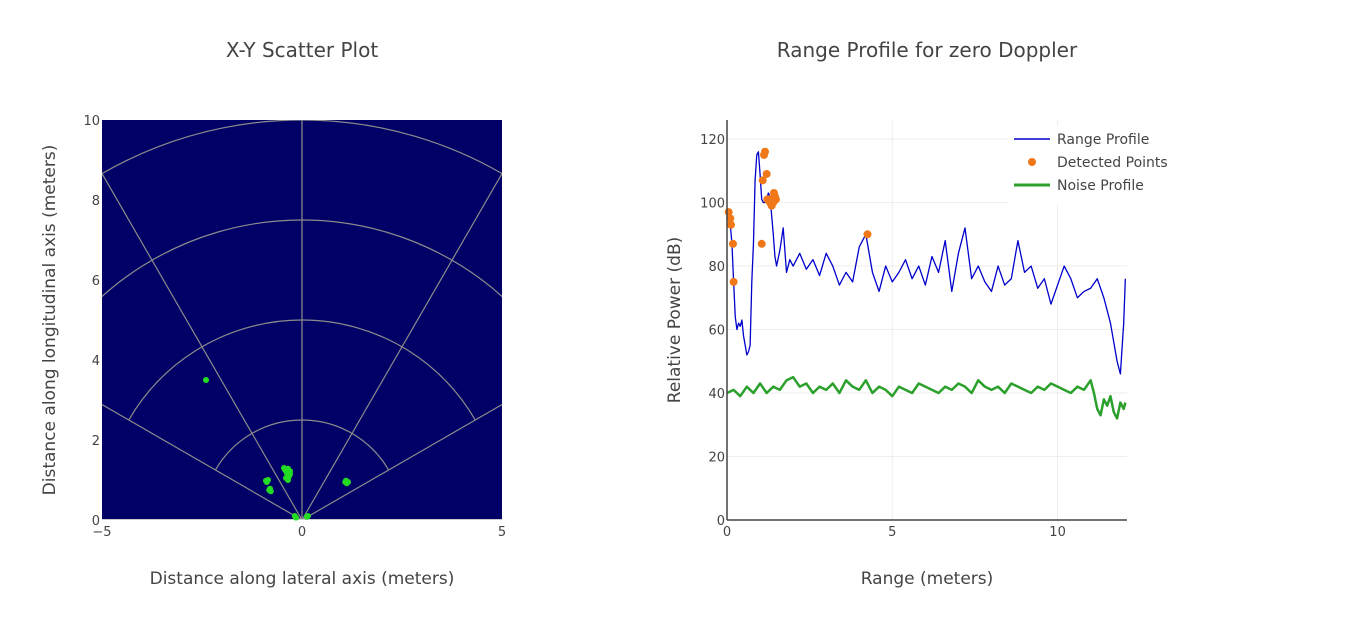 The height and width of the screenshot is (641, 1361). Describe the element at coordinates (96, 361) in the screenshot. I see `left-y-tick-label: 4` at that location.